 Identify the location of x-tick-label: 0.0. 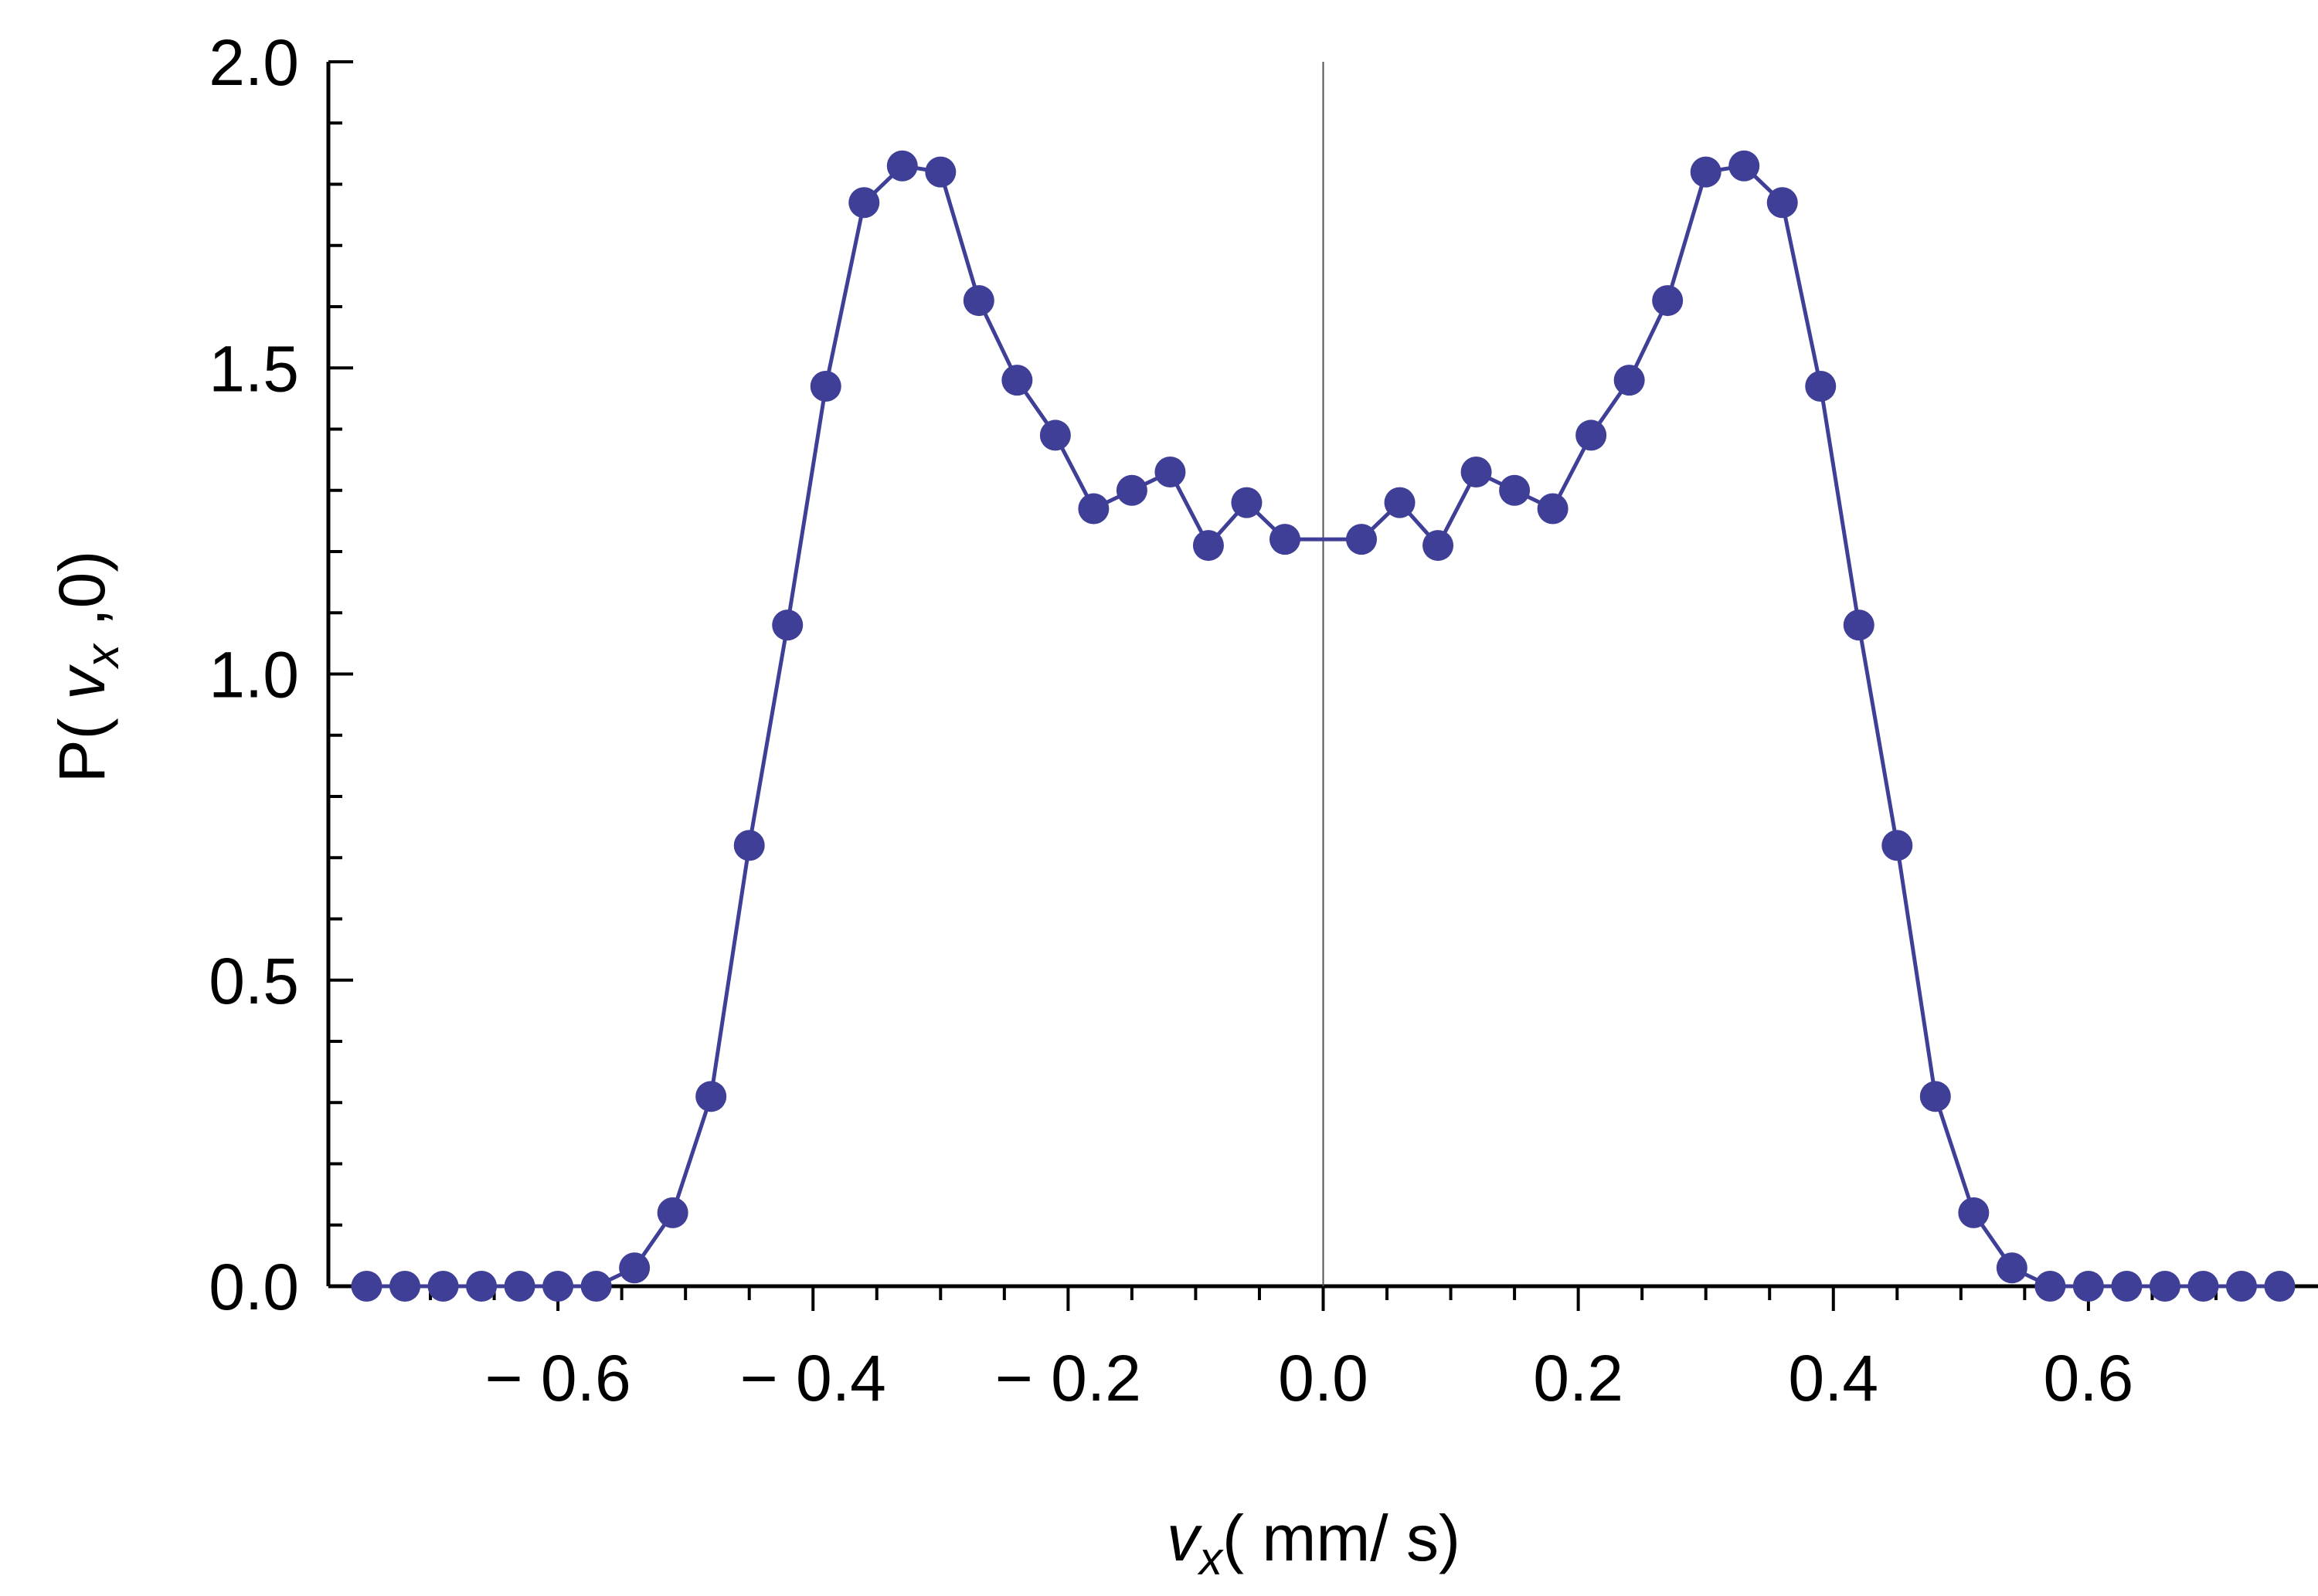
(1323, 1378).